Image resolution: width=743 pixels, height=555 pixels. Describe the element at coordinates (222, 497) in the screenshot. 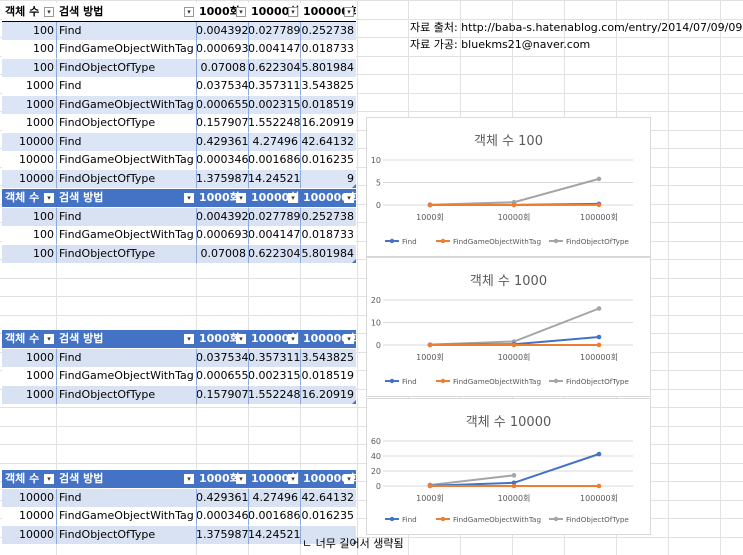

I see `cell-v1: 0.429361` at that location.